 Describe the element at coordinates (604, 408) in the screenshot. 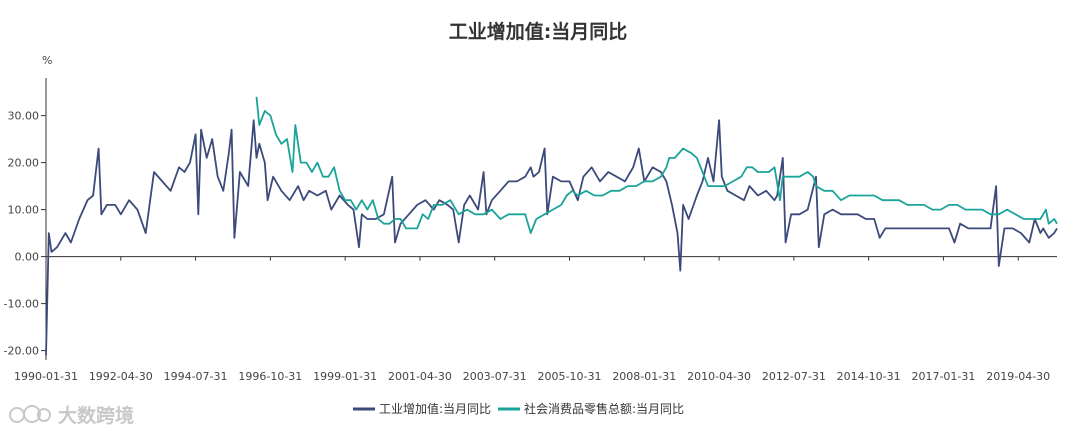

I see `legend-label: 社会消费品零售总额:当月同比` at that location.